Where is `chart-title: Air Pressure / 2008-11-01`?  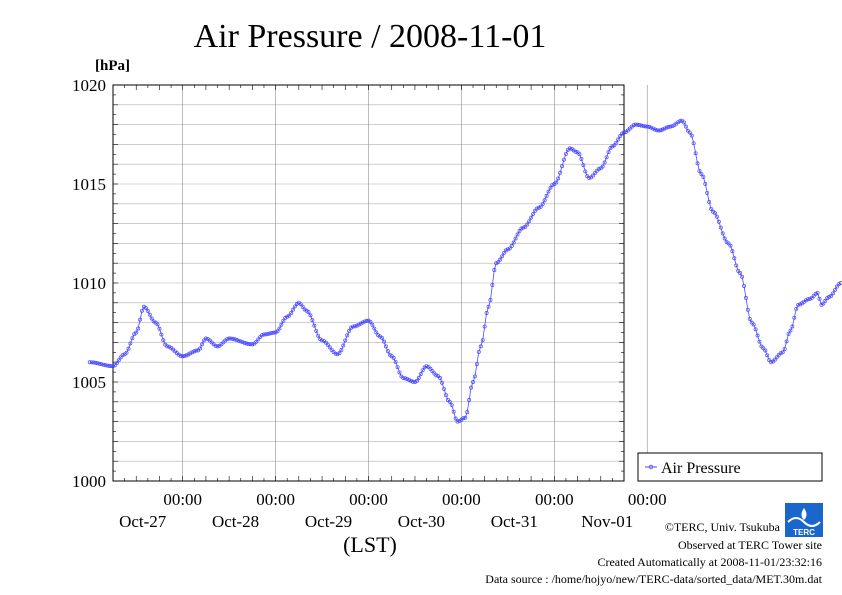 chart-title: Air Pressure / 2008-11-01 is located at coordinates (370, 36).